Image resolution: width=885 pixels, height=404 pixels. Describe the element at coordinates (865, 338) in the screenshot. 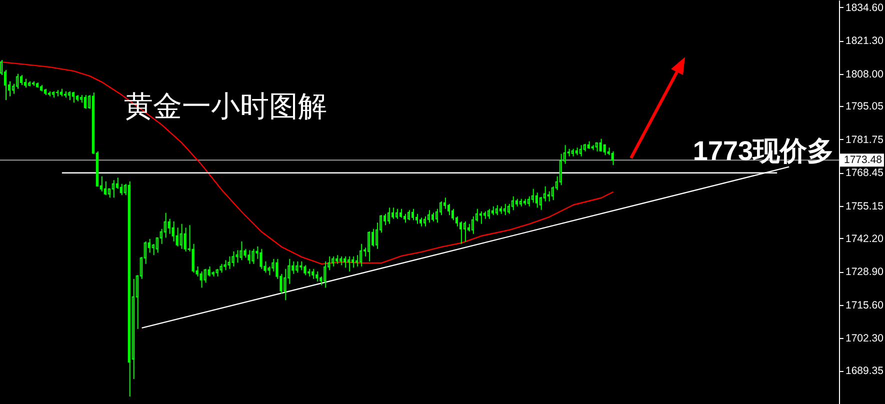

I see `y-tick-label: 1702.30` at that location.